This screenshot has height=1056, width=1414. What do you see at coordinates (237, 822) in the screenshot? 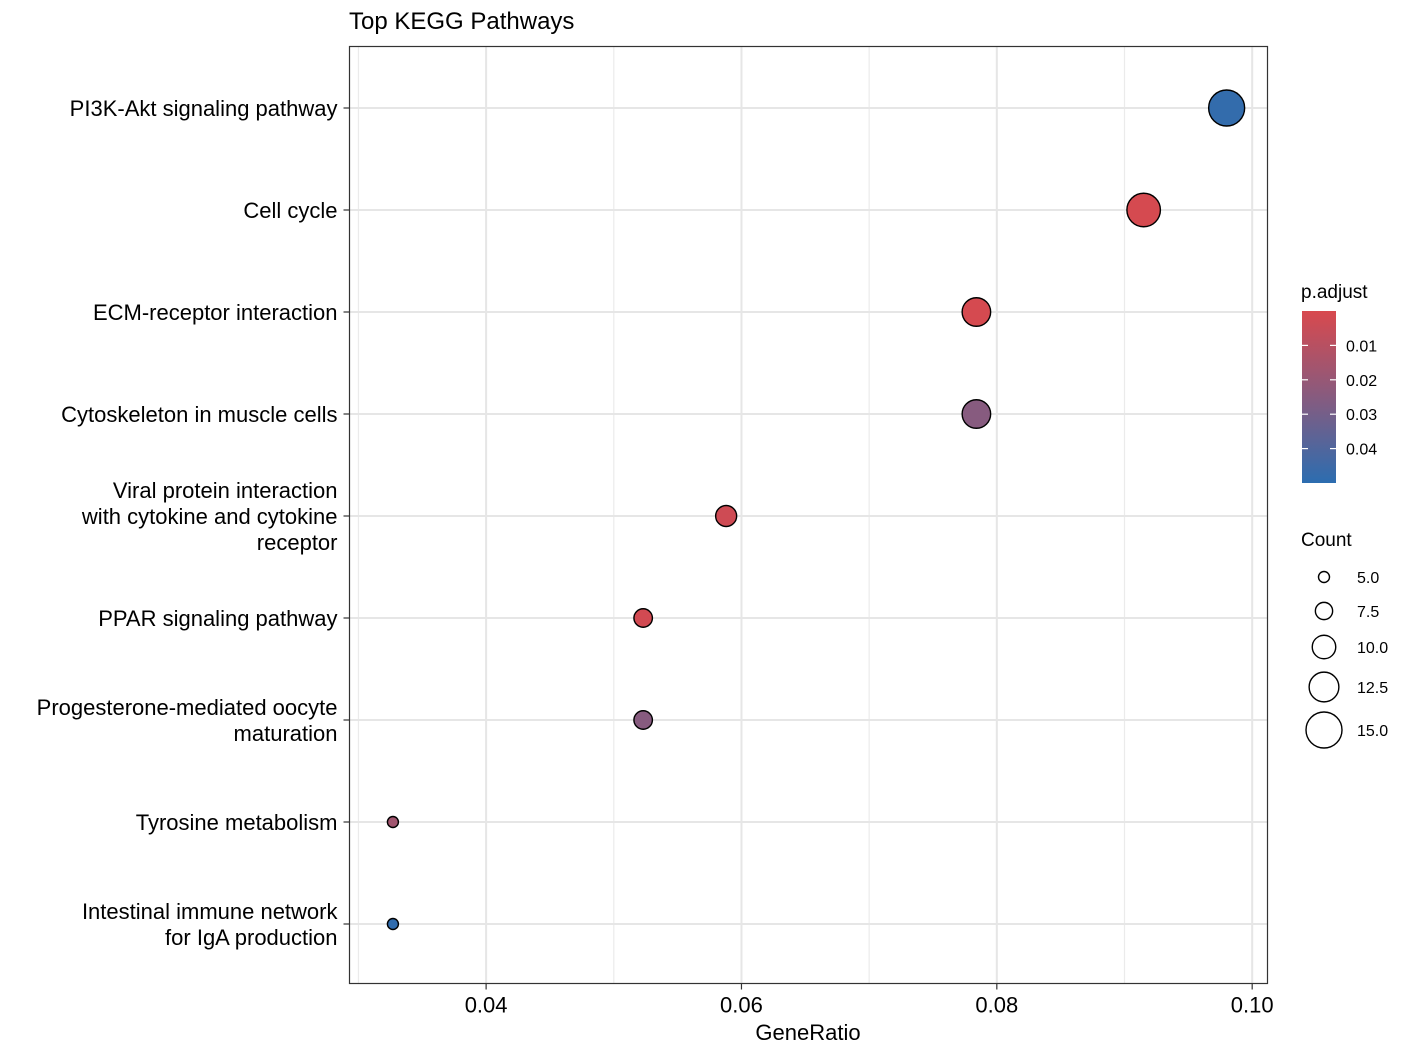
I see `y-tick-label: Tyrosine metabolism` at bounding box center [237, 822].